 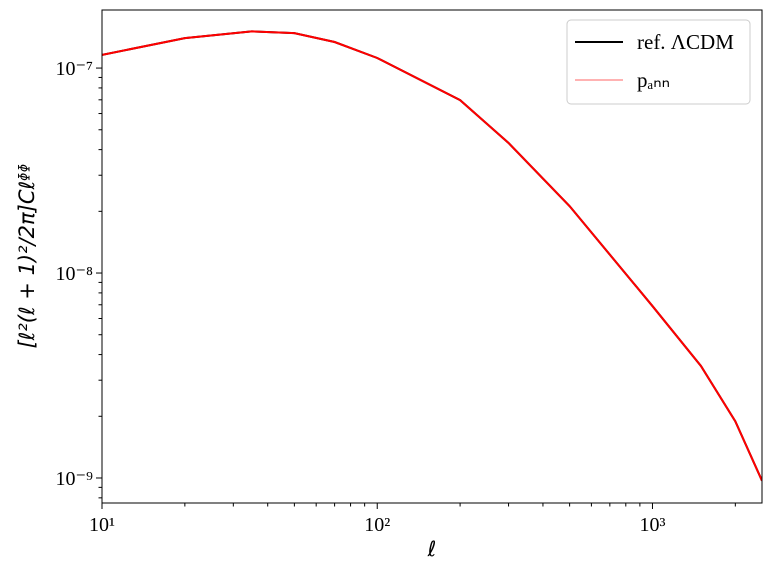 What do you see at coordinates (652, 525) in the screenshot?
I see `x-tick-label: 10³` at bounding box center [652, 525].